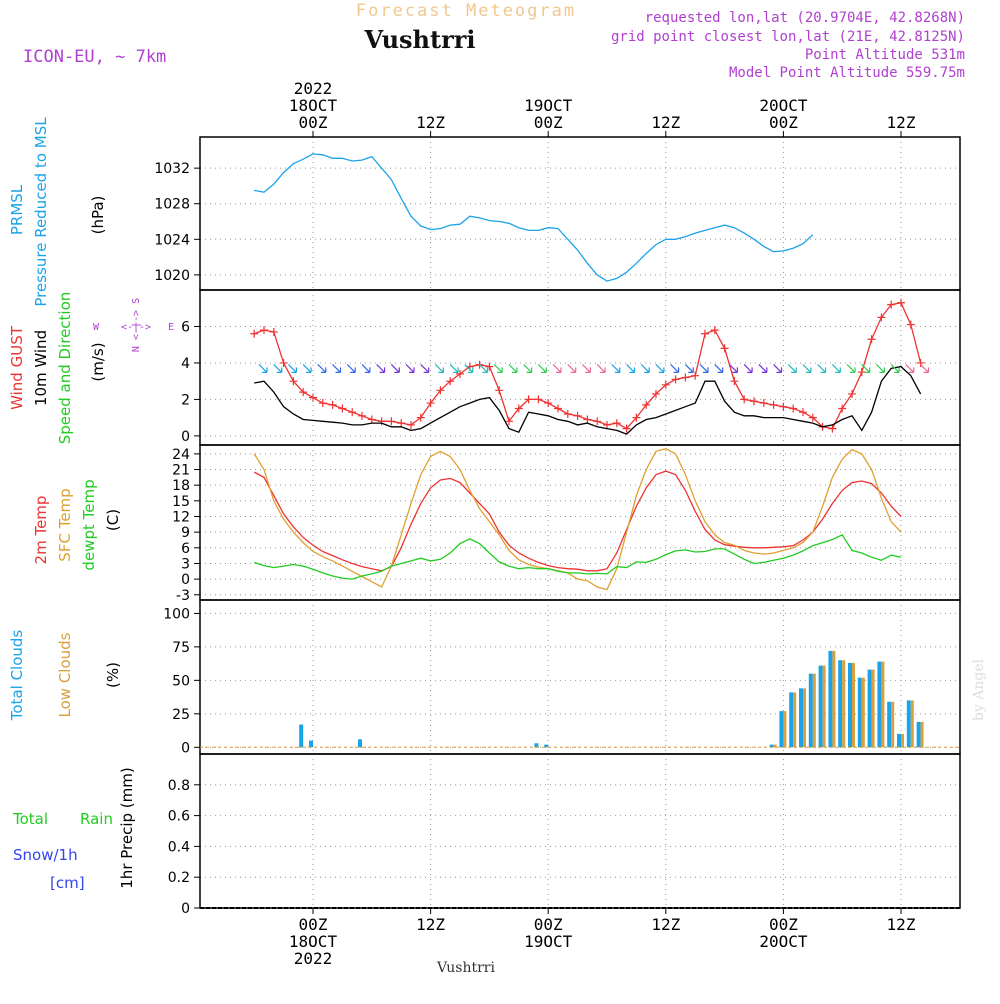  I want to click on x-label-bottom: 19OCT, so click(548, 941).